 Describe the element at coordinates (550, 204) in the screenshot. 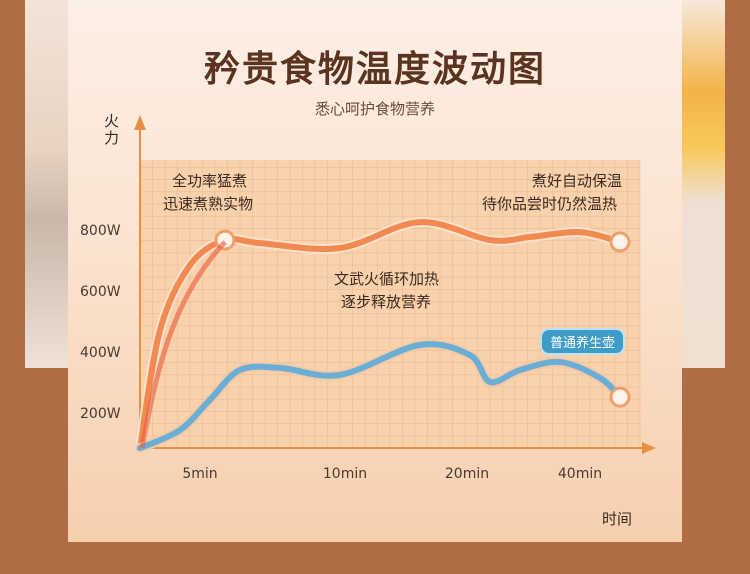

I see `annotation-2-line2: 待你品尝时仍然温热` at that location.